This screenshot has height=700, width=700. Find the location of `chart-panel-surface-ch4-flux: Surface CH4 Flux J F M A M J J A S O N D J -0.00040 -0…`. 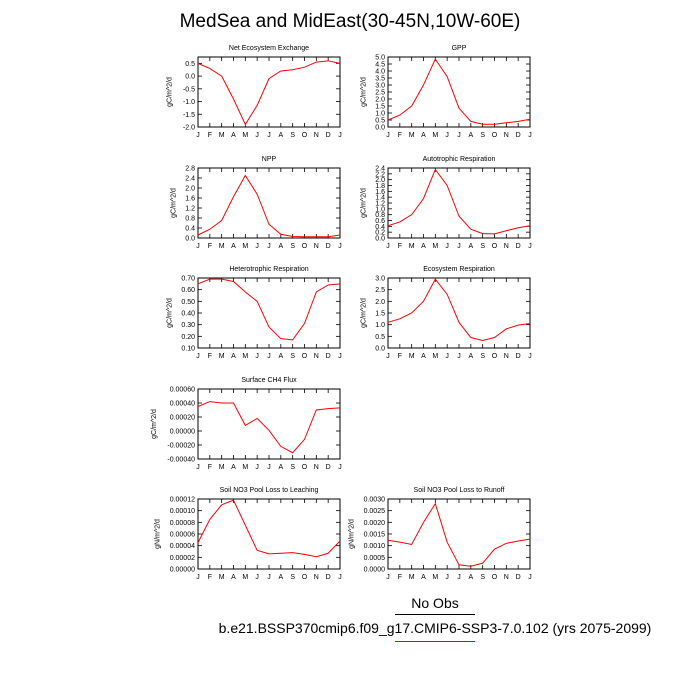

chart-panel-surface-ch4-flux: Surface CH4 Flux J F M A M J J A S O N D J -0.00040 -0… is located at coordinates (246, 424).